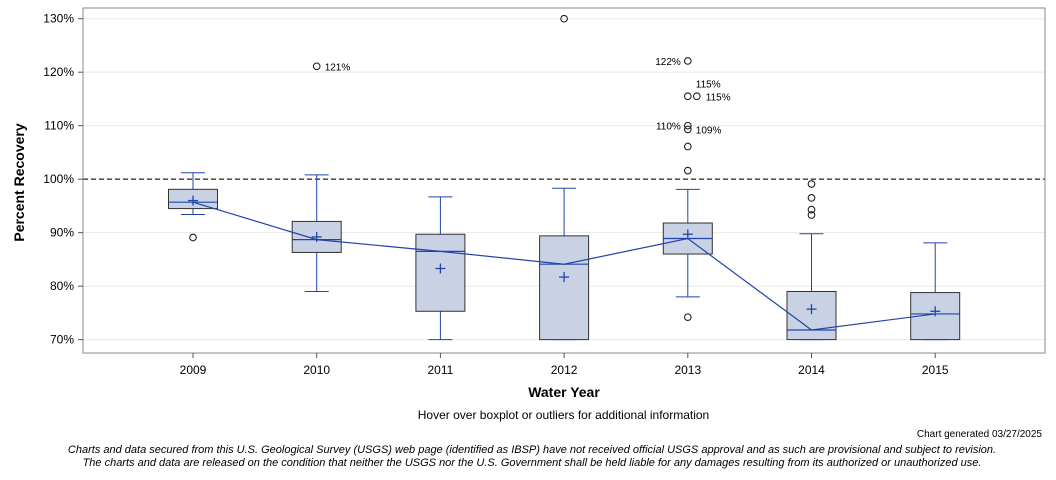 This screenshot has width=1056, height=480. What do you see at coordinates (440, 268) in the screenshot?
I see `box-2011` at bounding box center [440, 268].